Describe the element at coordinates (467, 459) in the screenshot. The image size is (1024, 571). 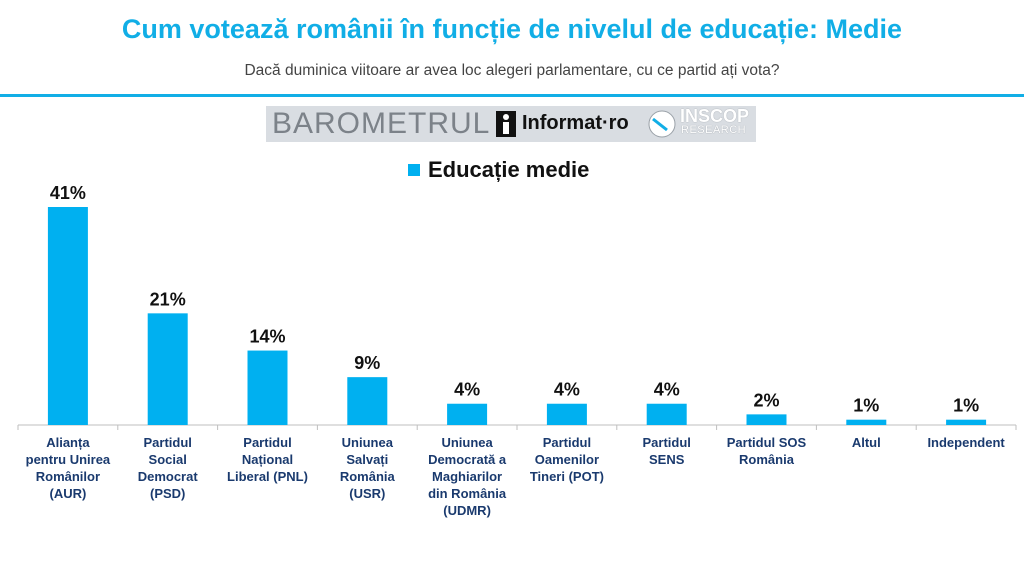
I see `x-tick-label-line: Democrată a` at that location.